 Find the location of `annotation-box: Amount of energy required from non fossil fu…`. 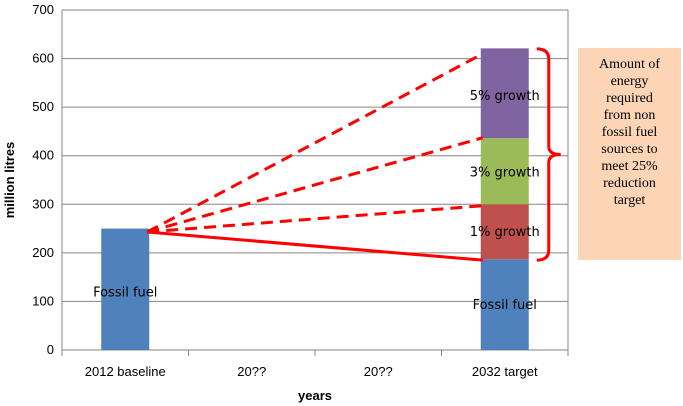

annotation-box: Amount of energy required from non fossil fu… is located at coordinates (629, 154).